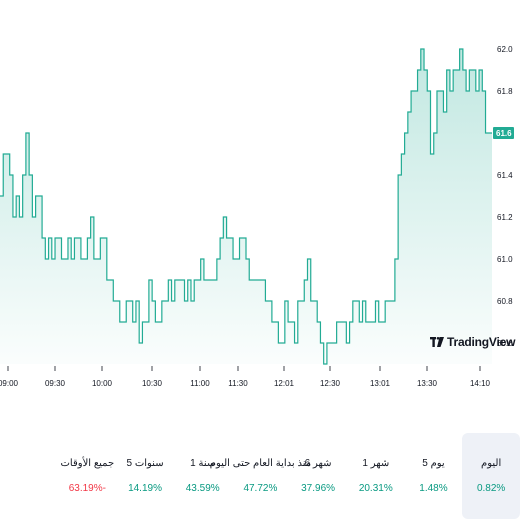 The width and height of the screenshot is (520, 520). Describe the element at coordinates (318, 476) in the screenshot. I see `period-tab-3: 6 شهر 37.96%` at that location.